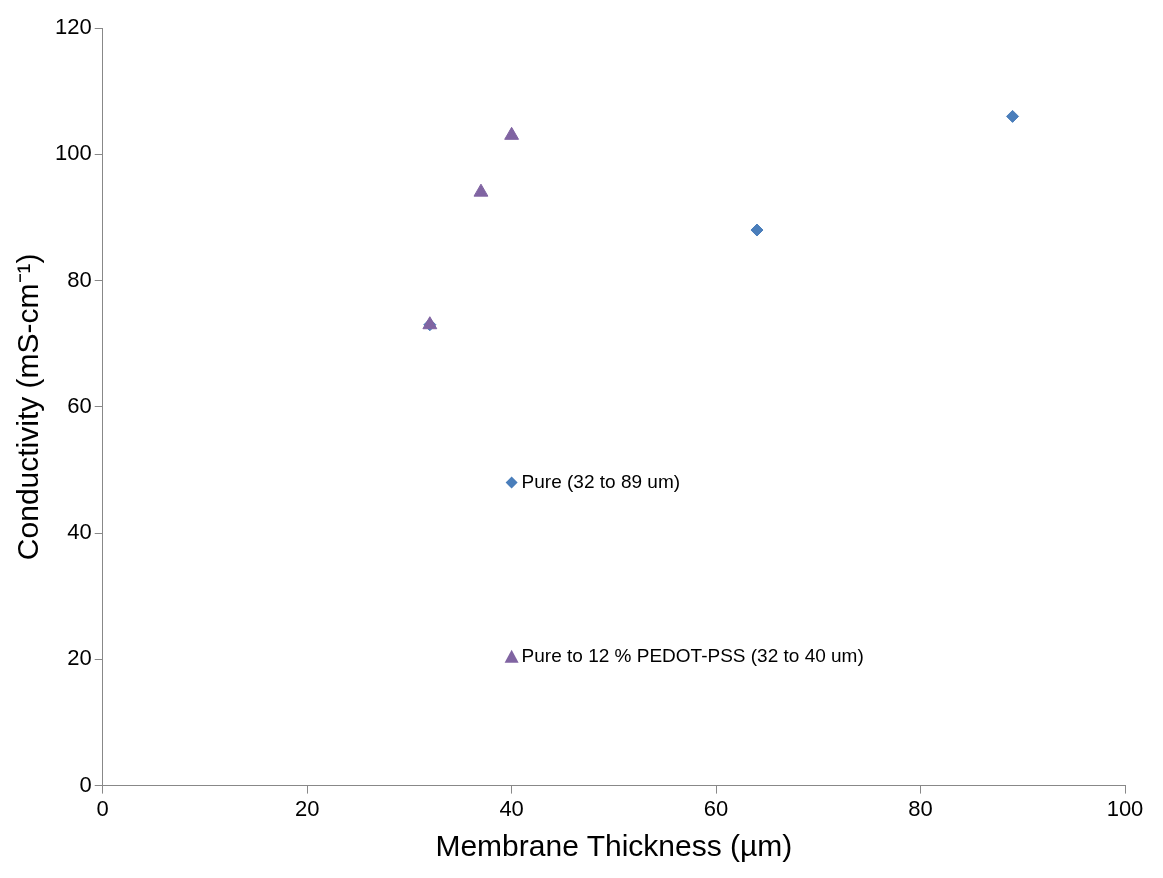 The image size is (1163, 878). I want to click on x-tick-label: 40, so click(511, 808).